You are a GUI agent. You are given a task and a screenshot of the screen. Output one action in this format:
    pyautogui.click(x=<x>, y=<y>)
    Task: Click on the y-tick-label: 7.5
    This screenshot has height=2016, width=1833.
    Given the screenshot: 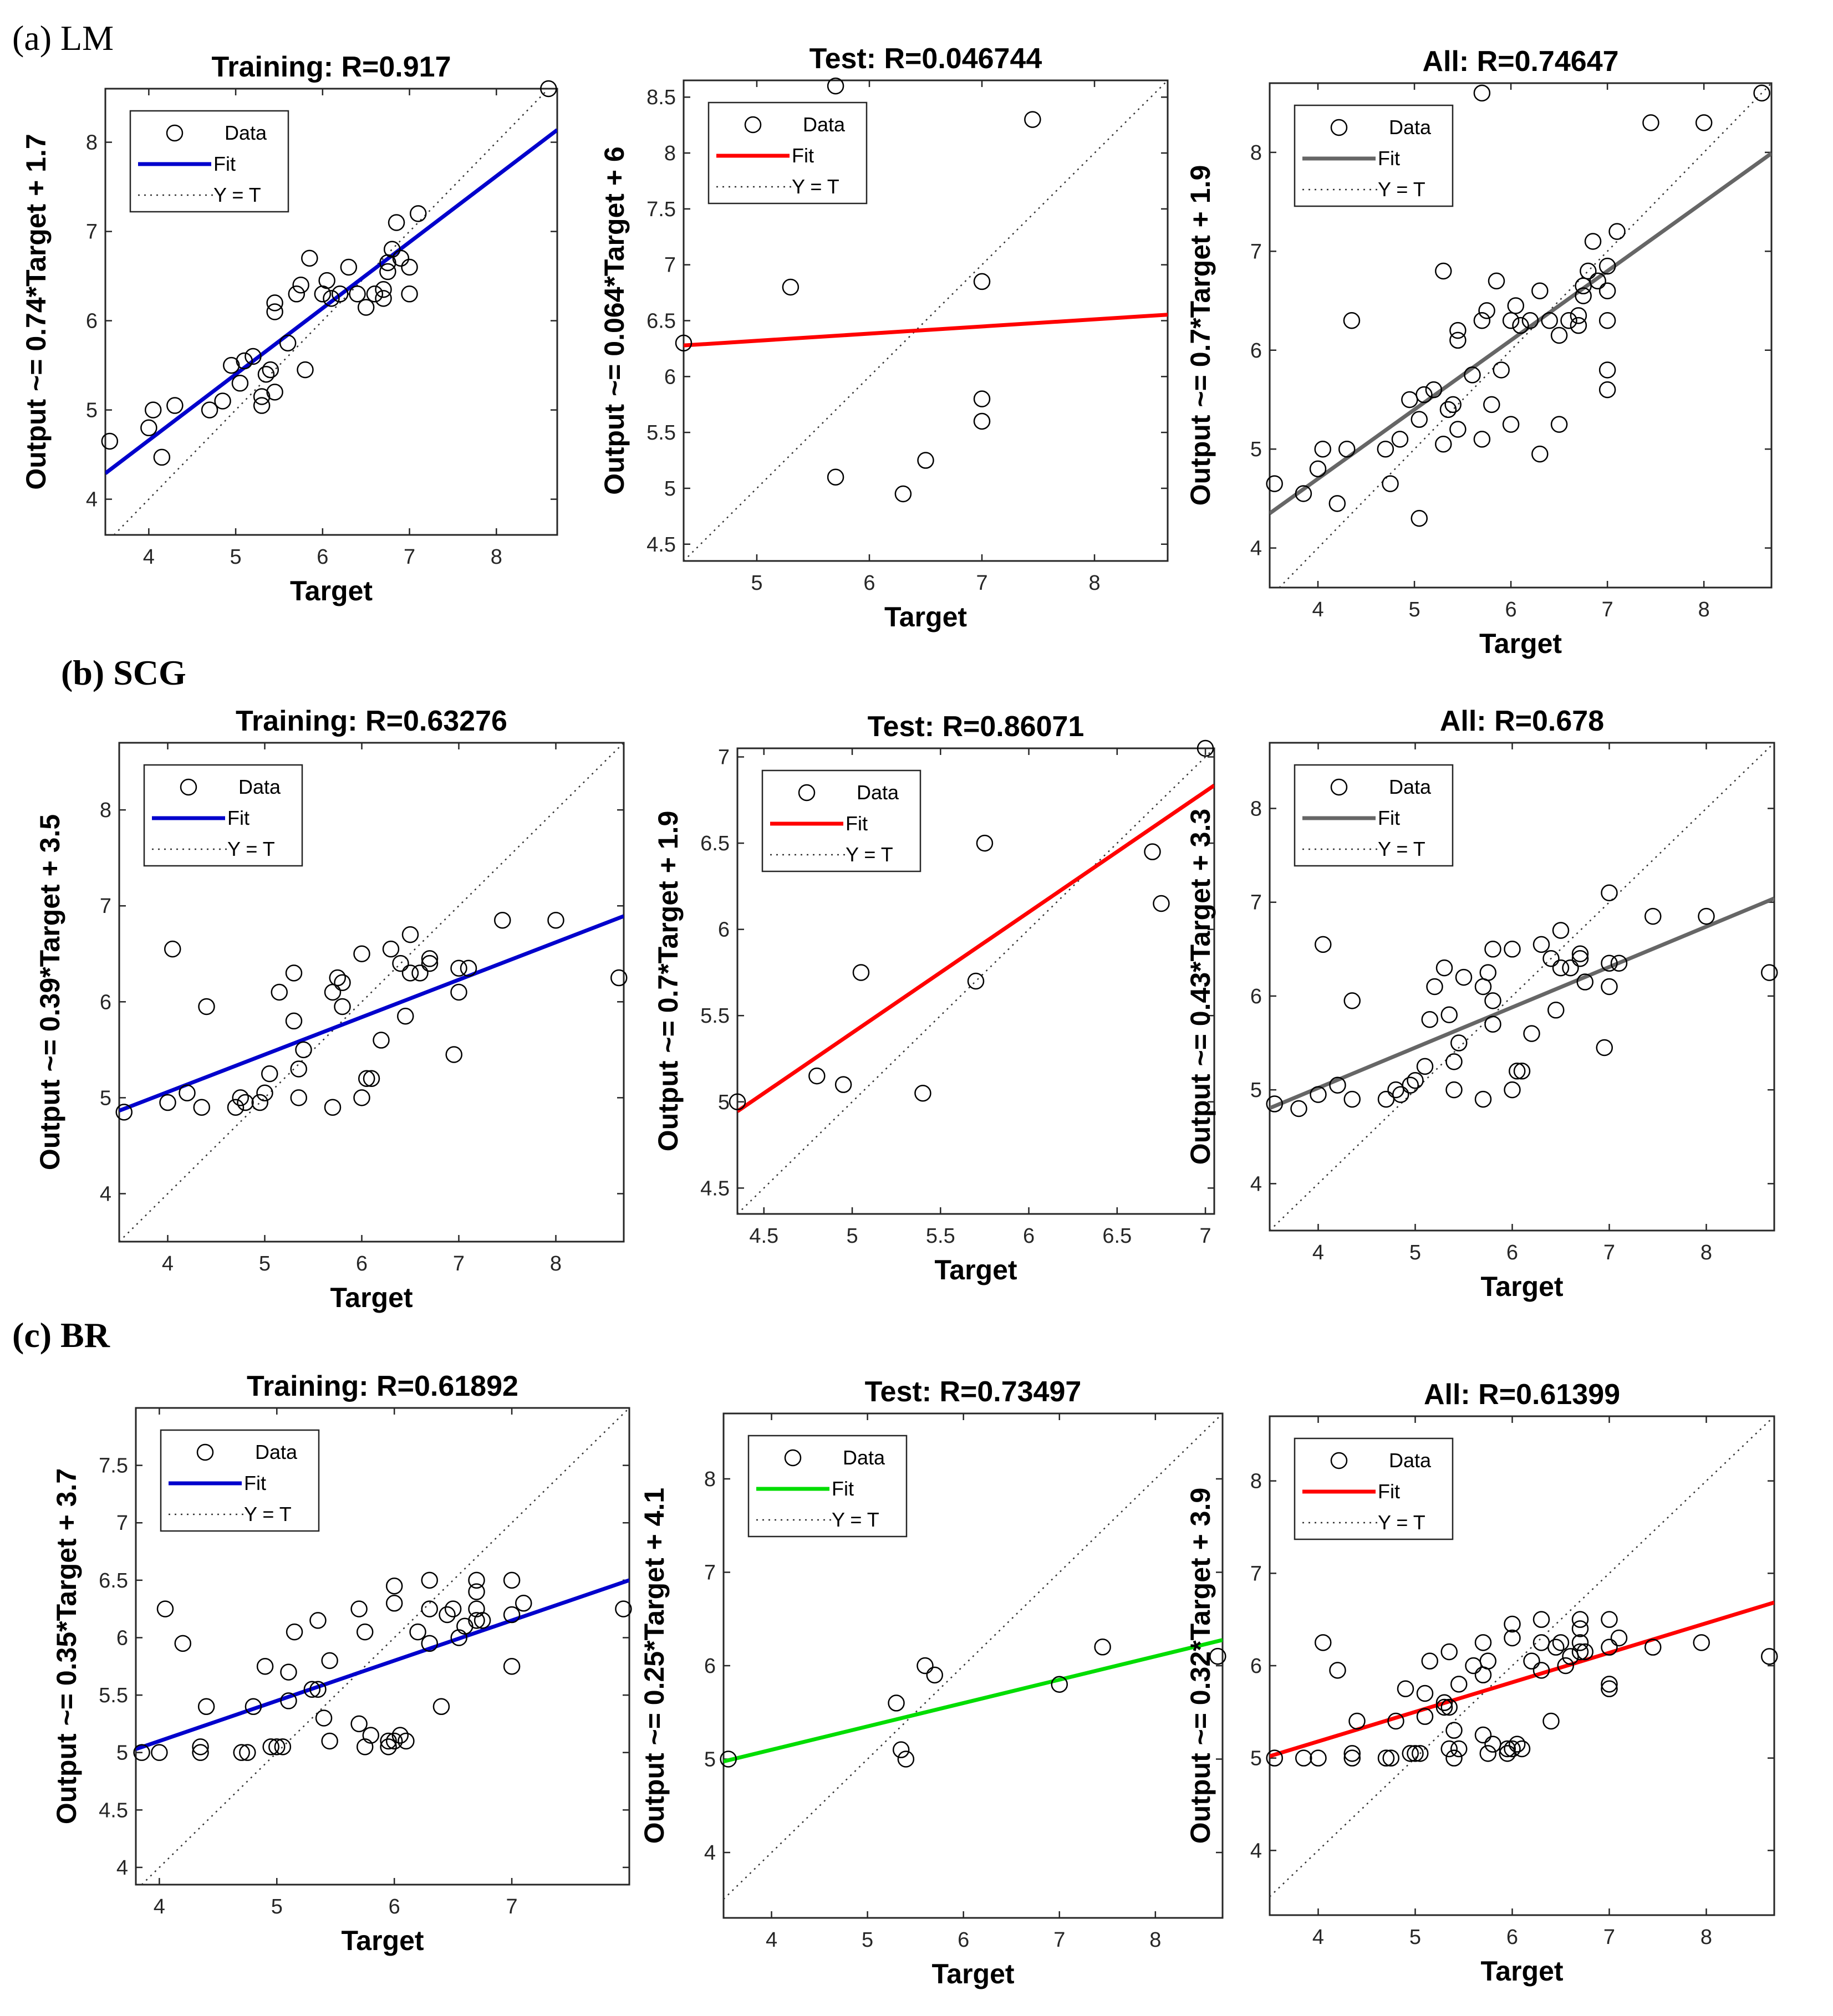 What is the action you would take?
    pyautogui.click(x=661, y=209)
    